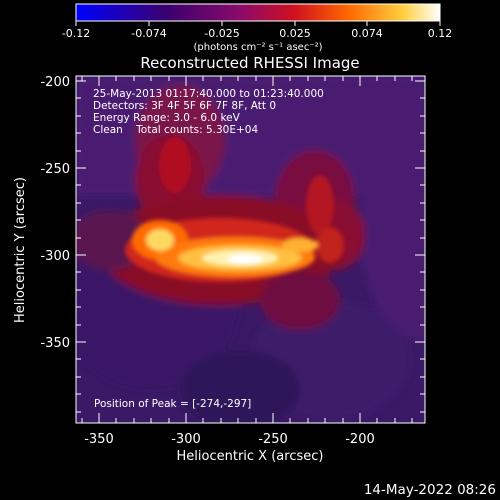 This screenshot has height=500, width=500. What do you see at coordinates (440, 33) in the screenshot?
I see `colorbar-tick-label: 0.12` at bounding box center [440, 33].